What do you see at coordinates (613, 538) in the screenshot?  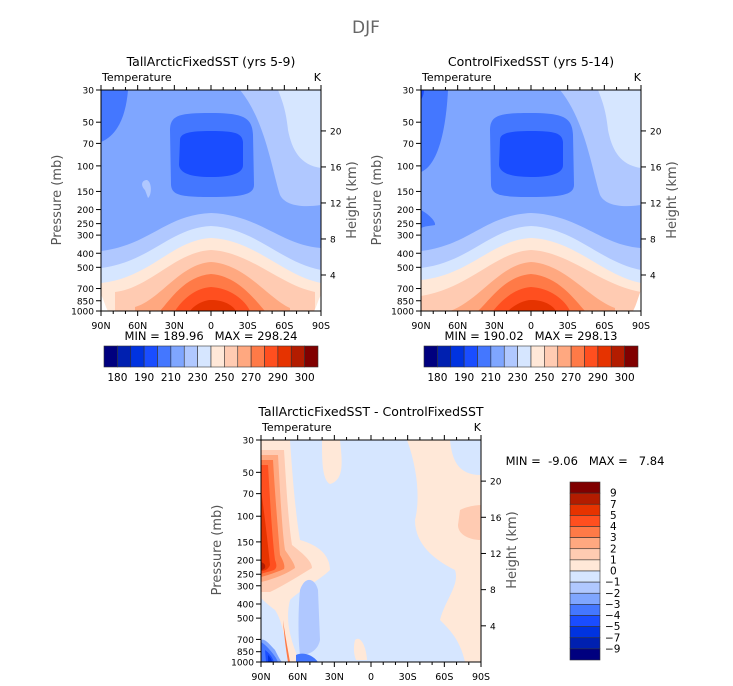 I see `colorbar-label: 3` at bounding box center [613, 538].